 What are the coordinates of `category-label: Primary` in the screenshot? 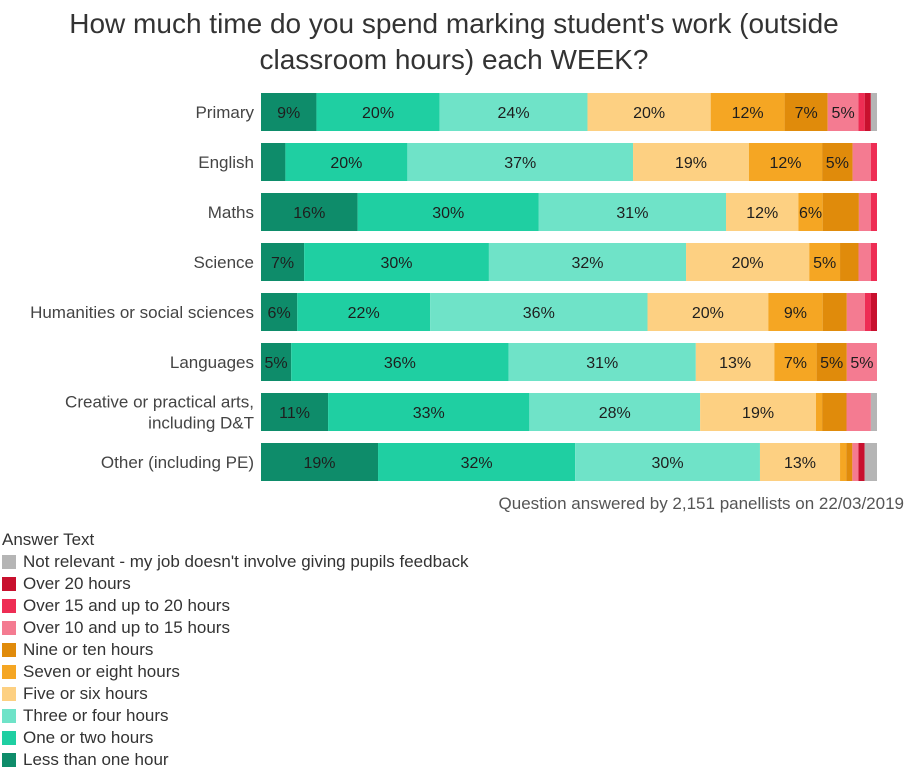 It's located at (224, 112).